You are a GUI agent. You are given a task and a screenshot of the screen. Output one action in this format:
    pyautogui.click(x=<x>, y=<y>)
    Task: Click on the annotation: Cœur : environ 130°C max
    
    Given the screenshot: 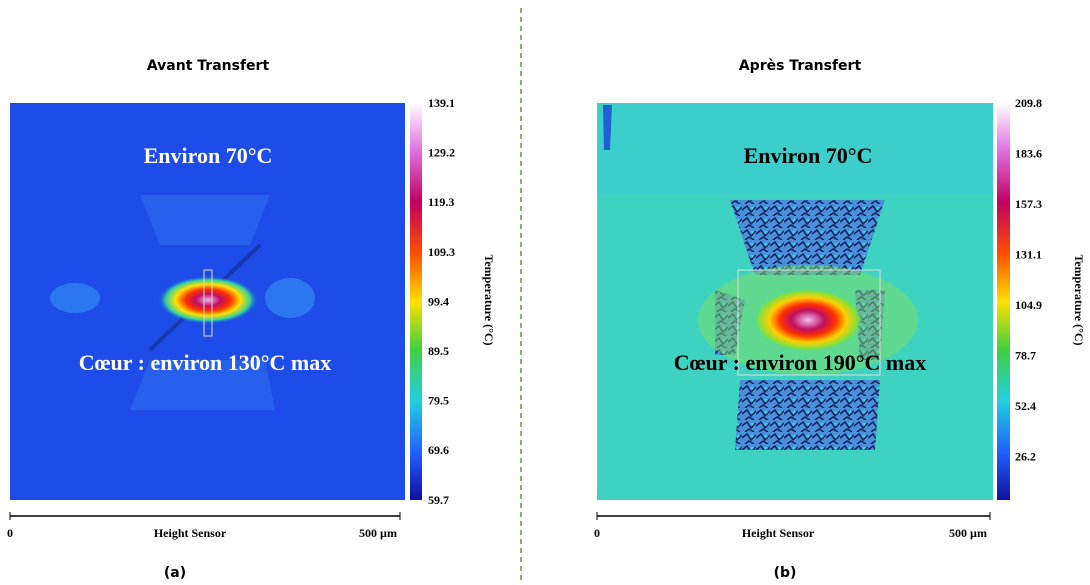 What is the action you would take?
    pyautogui.click(x=205, y=362)
    